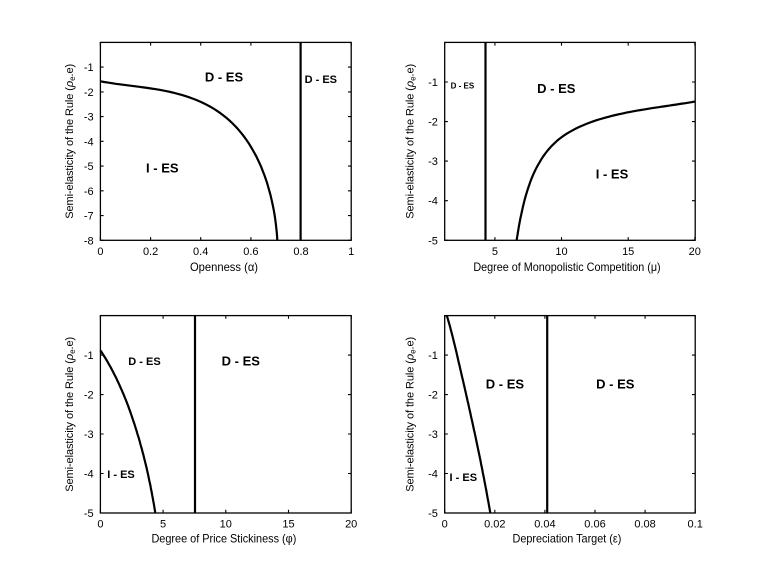 Image resolution: width=769 pixels, height=577 pixels. What do you see at coordinates (544, 525) in the screenshot?
I see `svg-text: 0.04` at bounding box center [544, 525].